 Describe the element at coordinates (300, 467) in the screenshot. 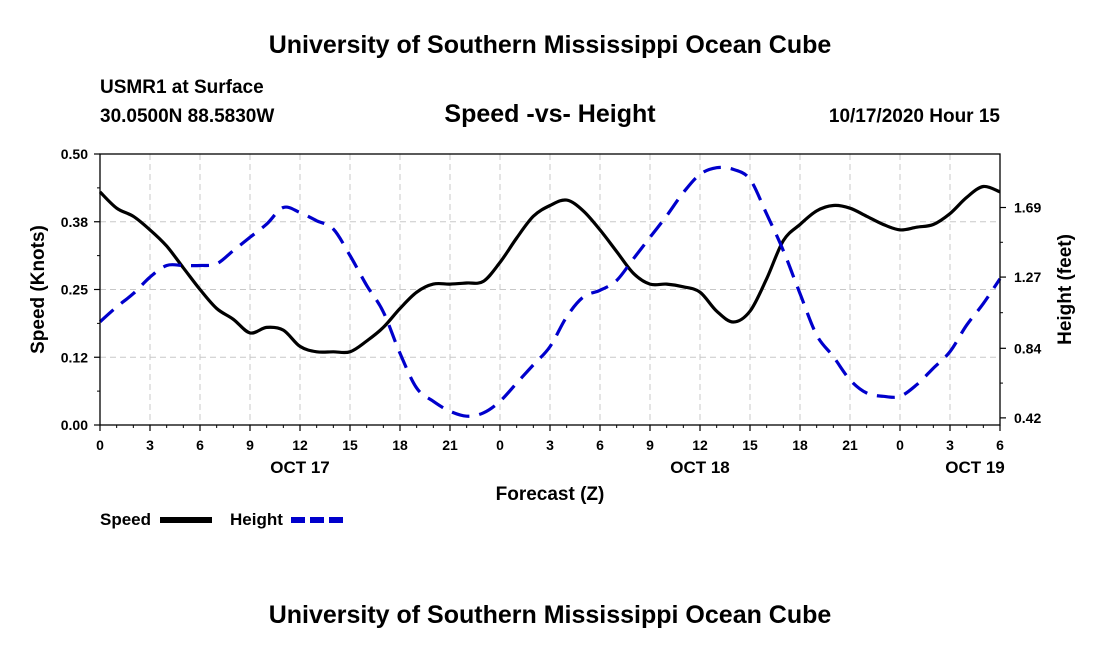

I see `date-label: OCT 17` at that location.